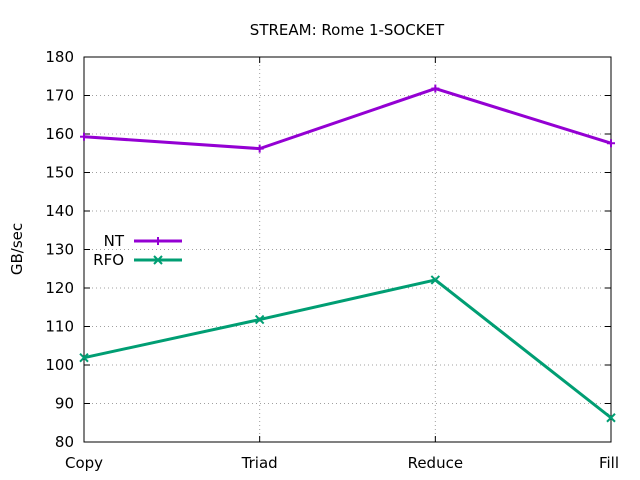 The width and height of the screenshot is (640, 480). I want to click on y-tick-label: 140, so click(59, 211).